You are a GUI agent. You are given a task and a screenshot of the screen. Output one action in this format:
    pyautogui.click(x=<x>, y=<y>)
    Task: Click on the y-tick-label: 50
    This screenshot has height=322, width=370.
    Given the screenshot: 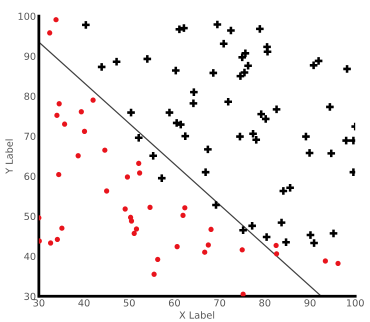 What is the action you would take?
    pyautogui.click(x=30, y=216)
    